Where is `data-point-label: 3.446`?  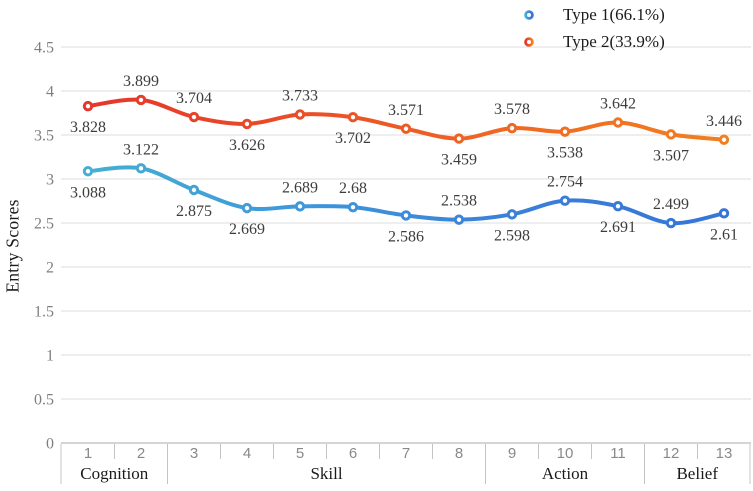
data-point-label: 3.446 is located at coordinates (724, 121).